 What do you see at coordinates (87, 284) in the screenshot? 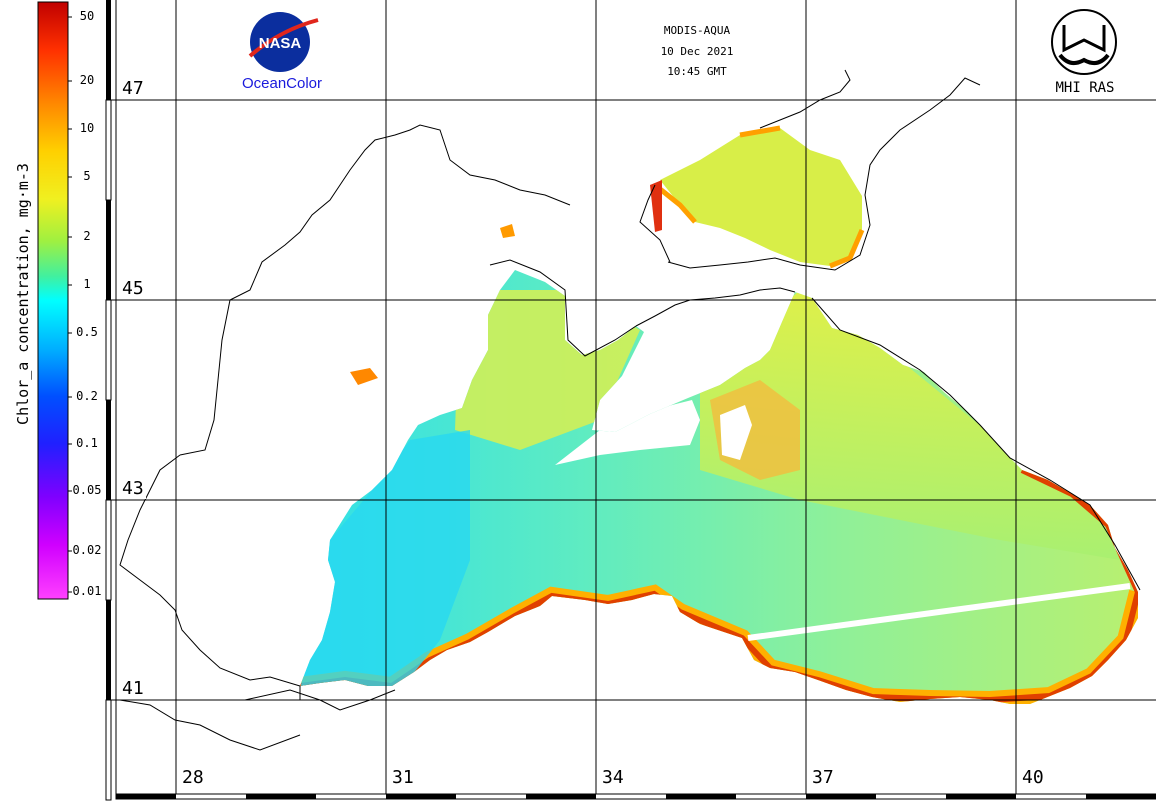
I see `colorbar-tick-label: 1` at bounding box center [87, 284].